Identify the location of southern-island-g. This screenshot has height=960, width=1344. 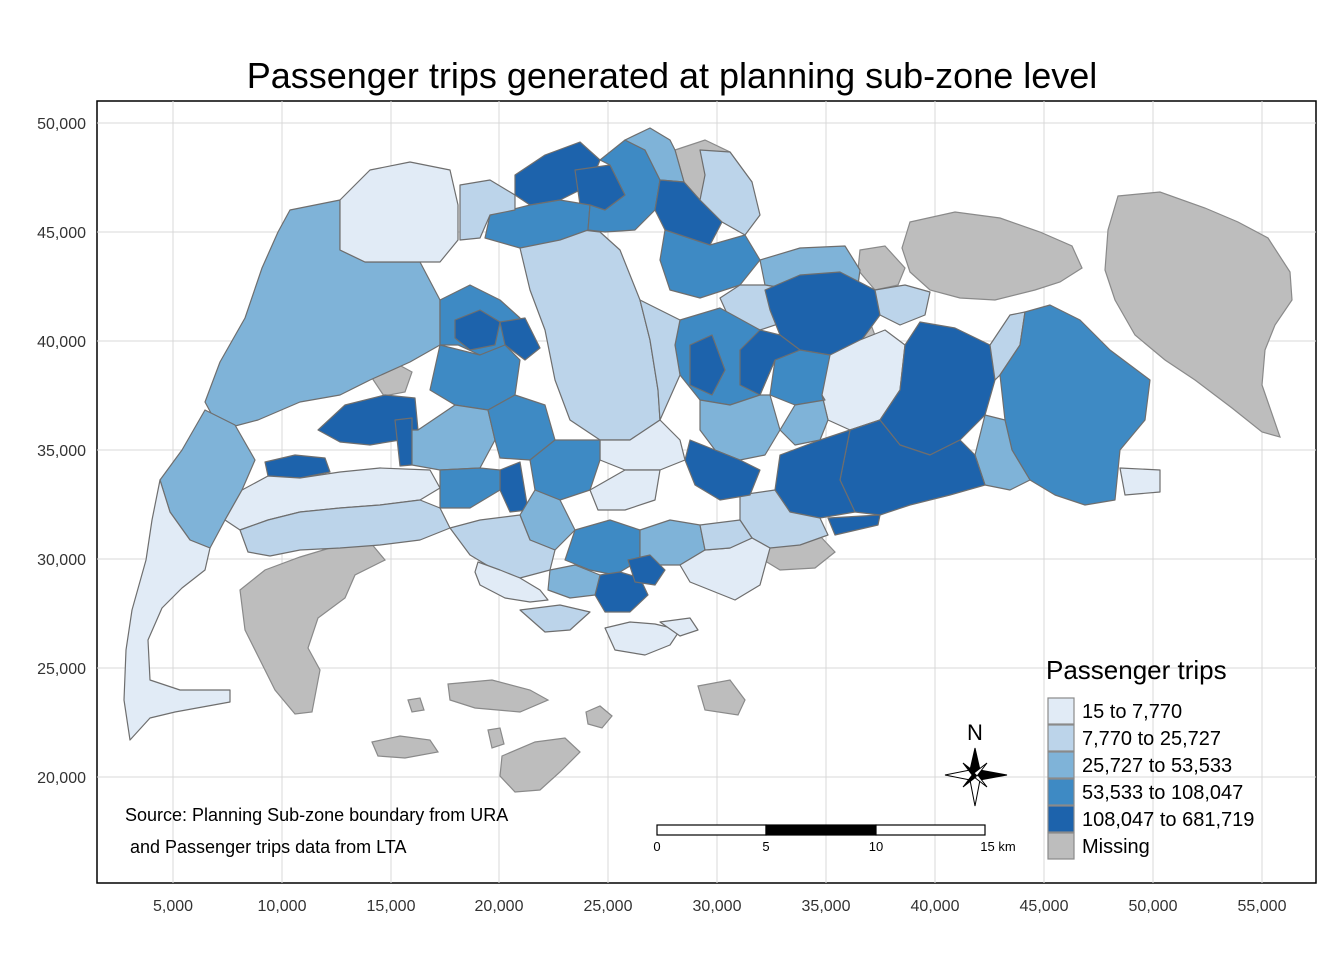
(416, 705).